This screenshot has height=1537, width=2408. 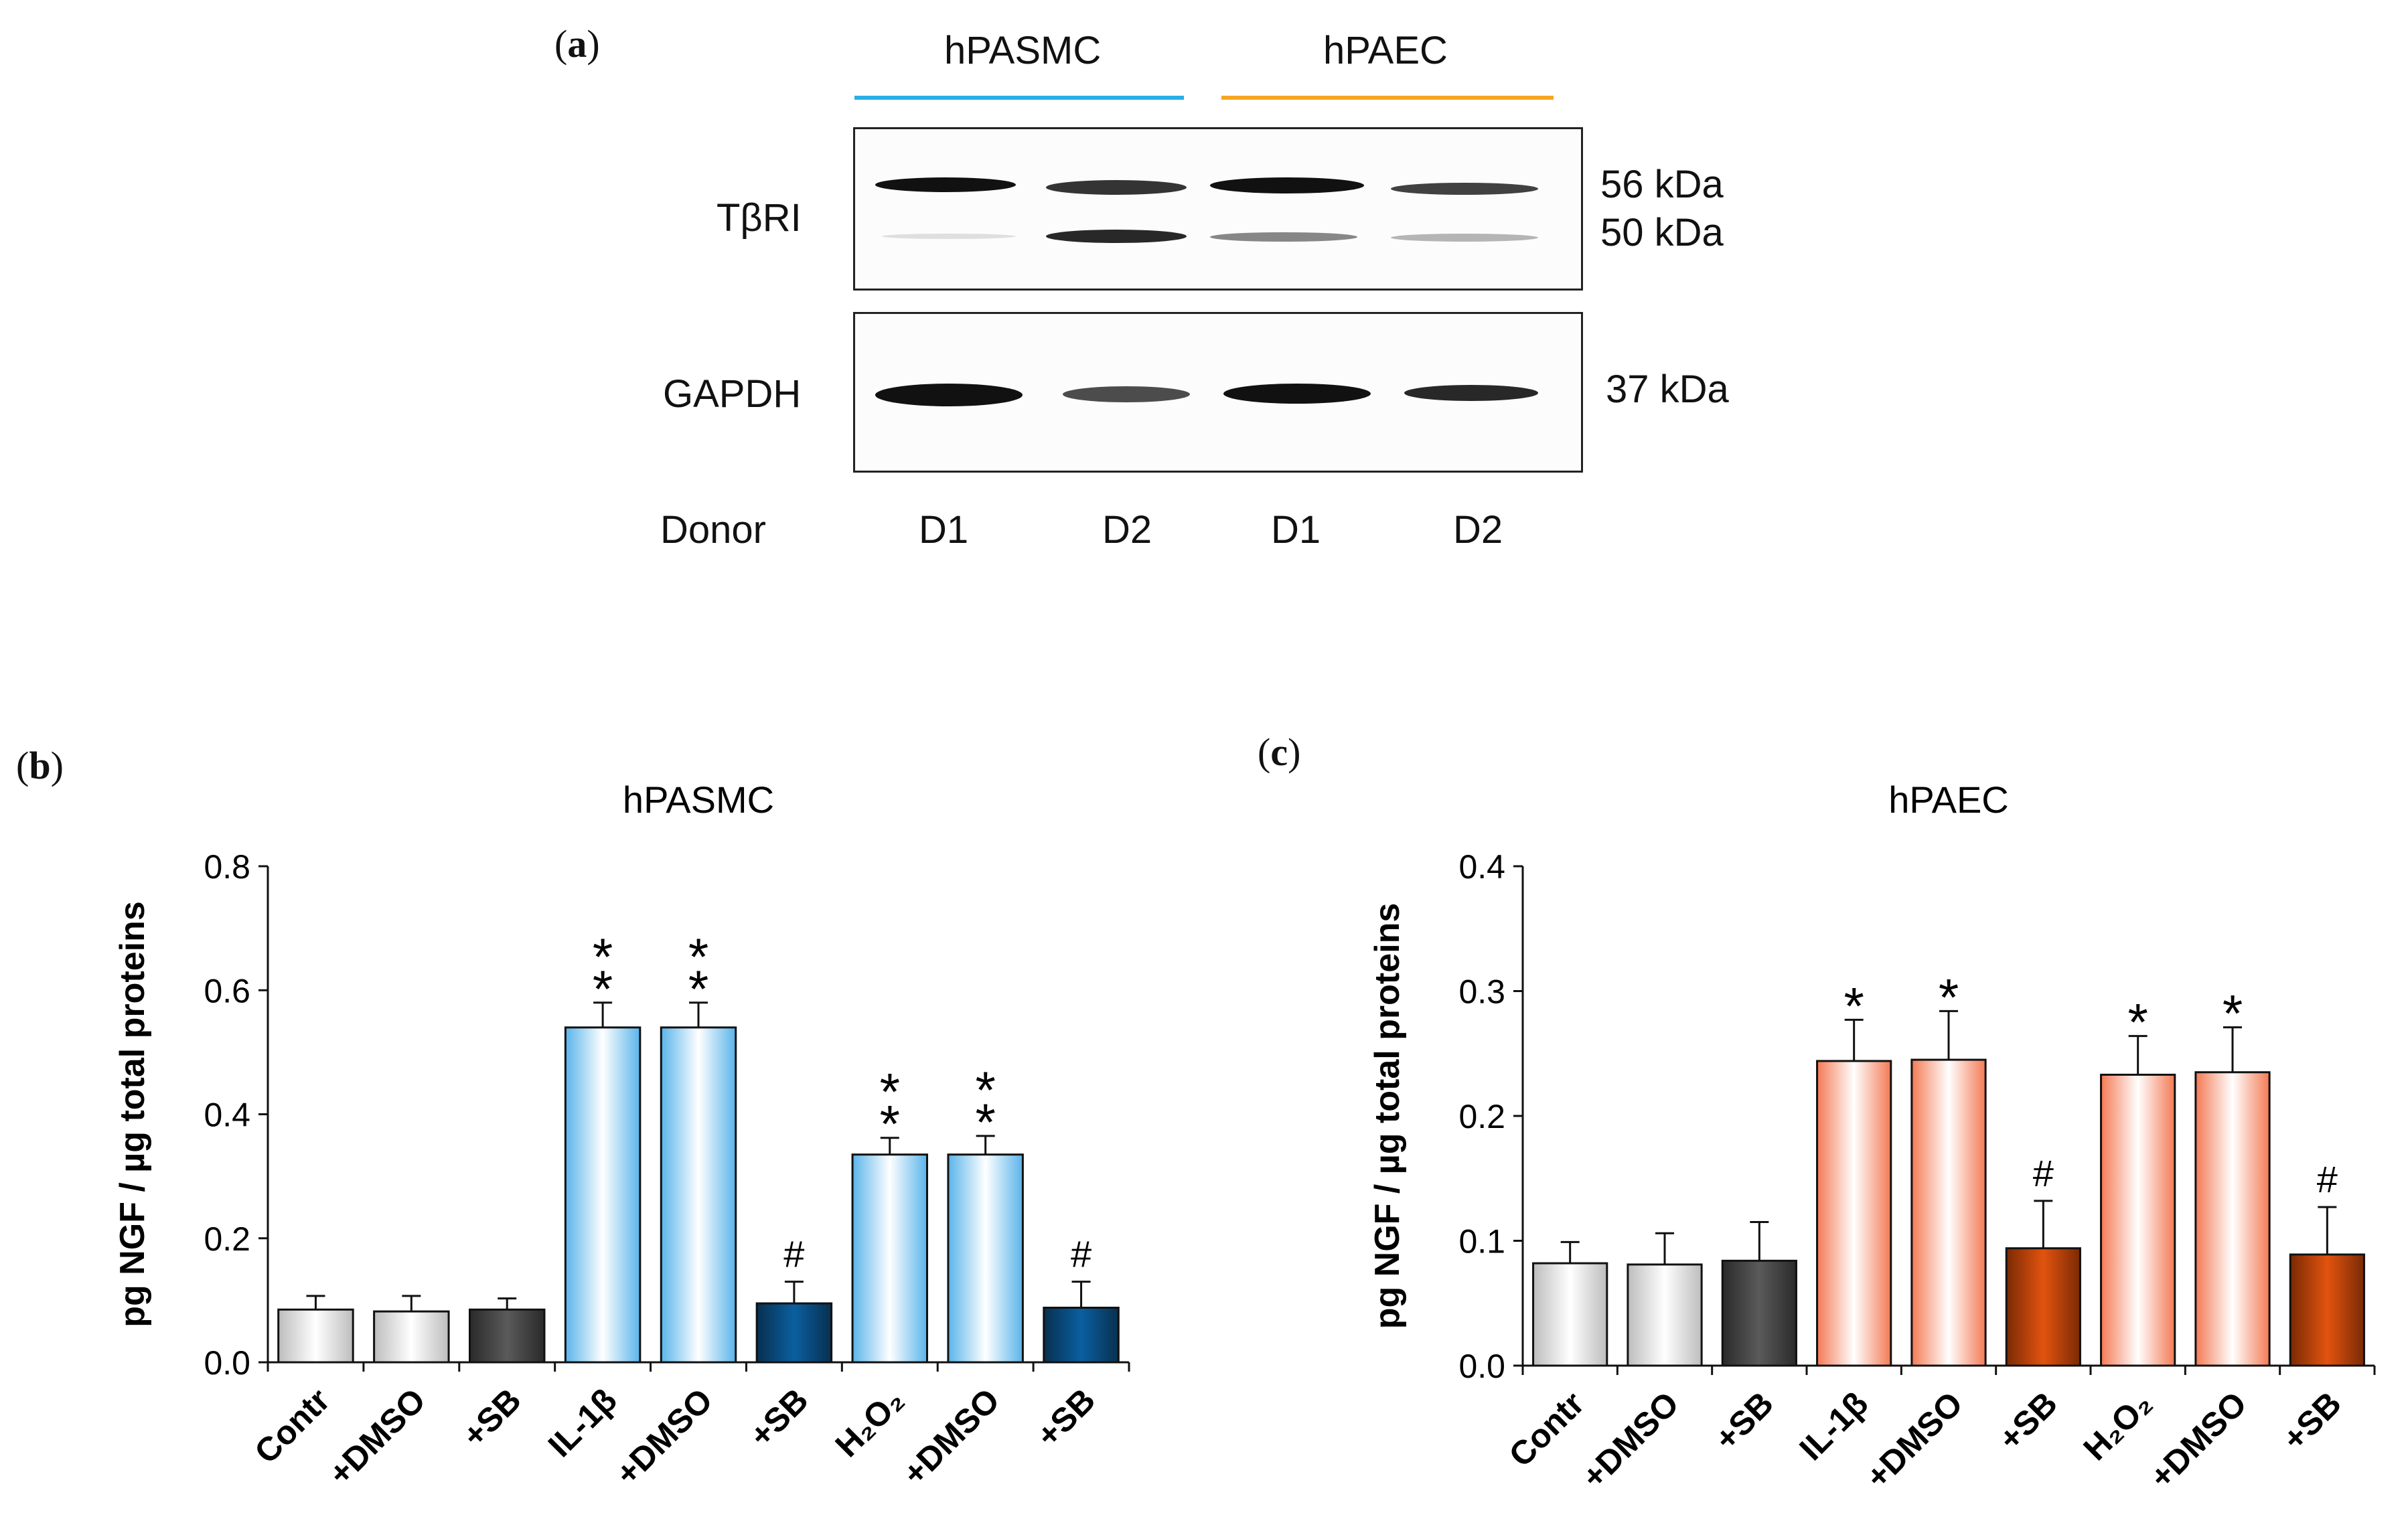 I want to click on donor-label: Donor, so click(x=713, y=530).